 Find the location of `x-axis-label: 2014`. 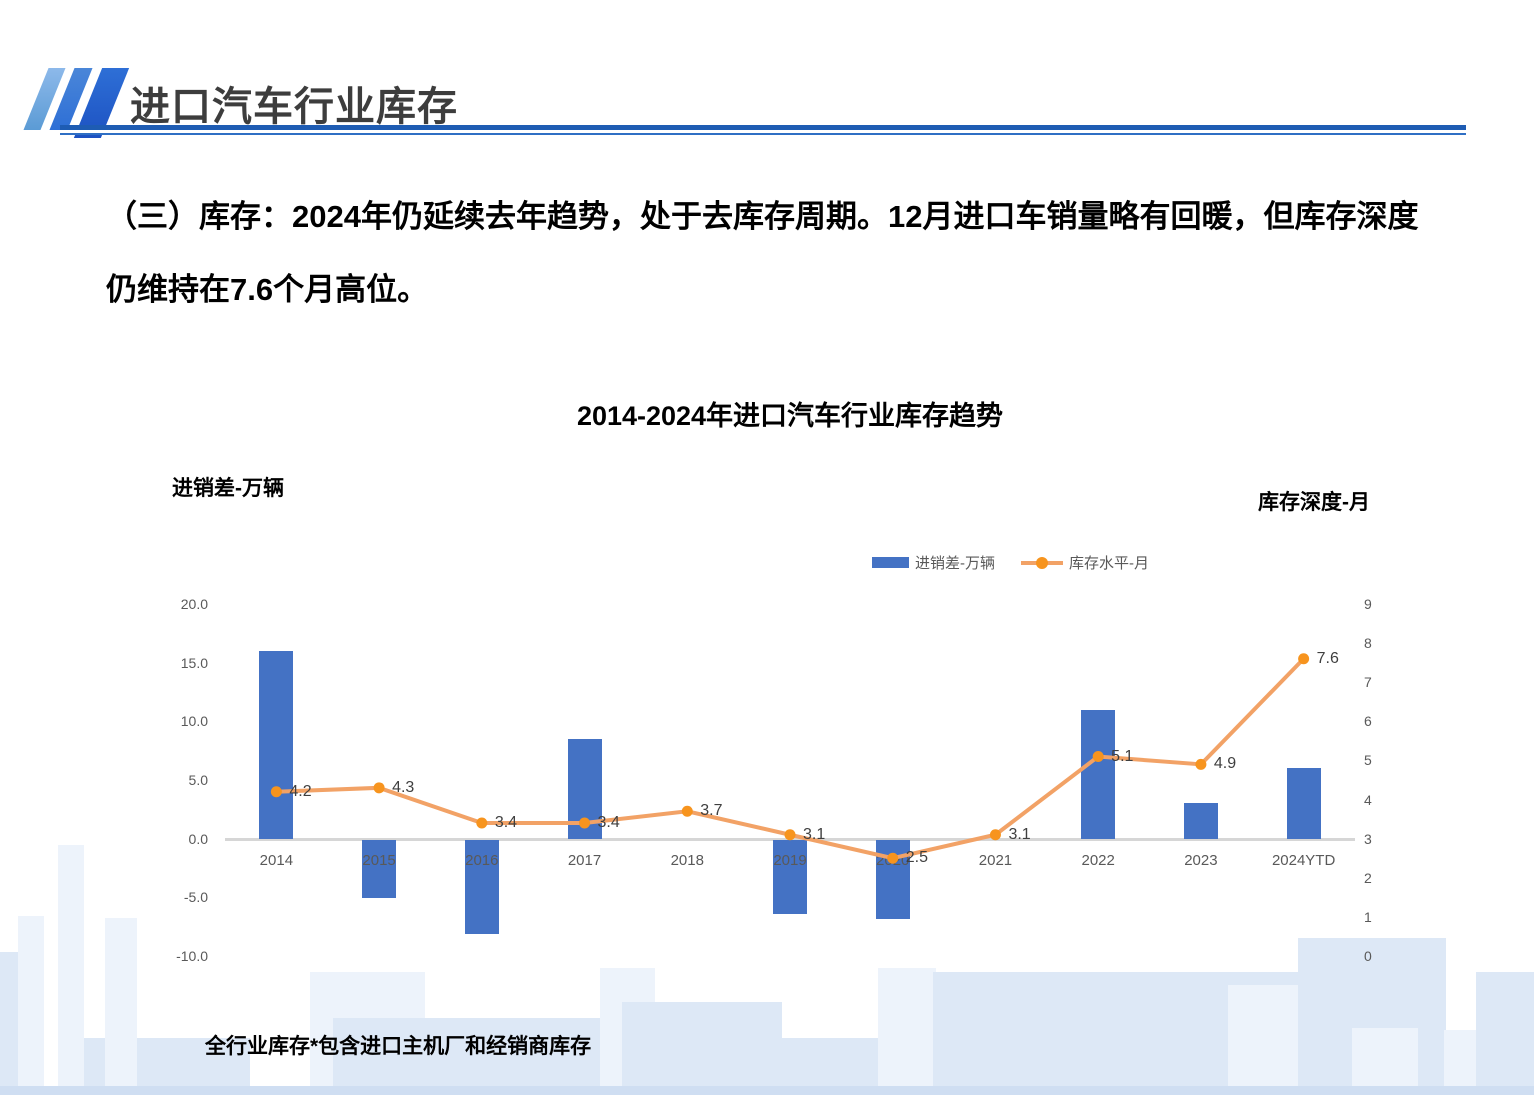

x-axis-label: 2014 is located at coordinates (276, 860).